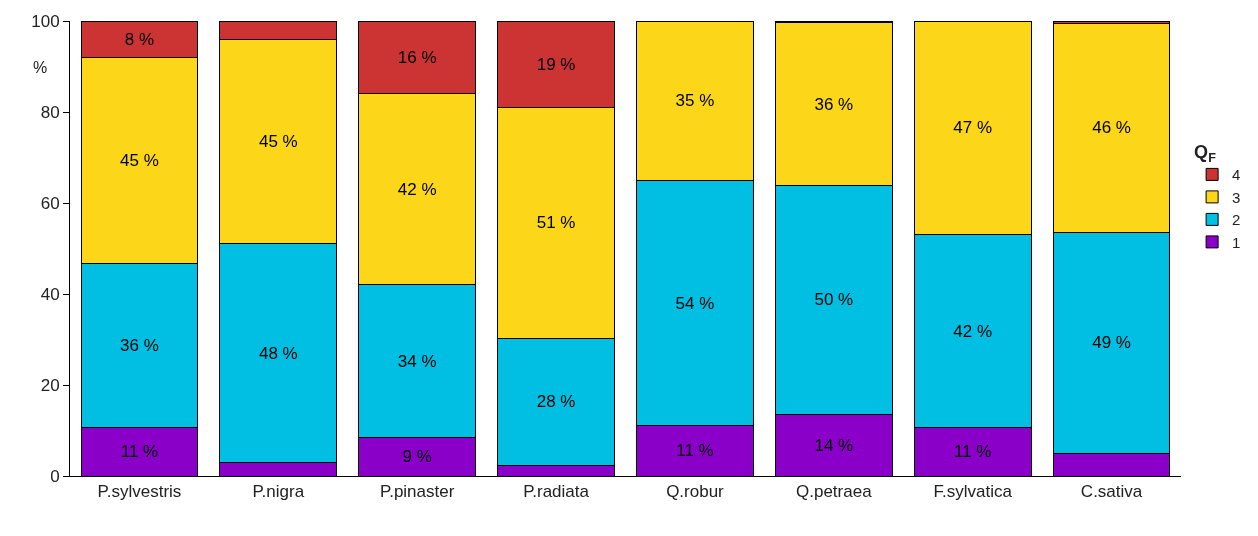 The image size is (1258, 536). What do you see at coordinates (417, 492) in the screenshot?
I see `x-tick-label: P.pinaster` at bounding box center [417, 492].